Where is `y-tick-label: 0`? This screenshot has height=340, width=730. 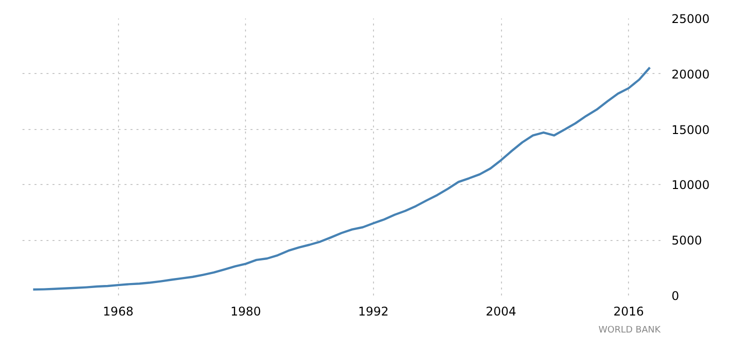 y-tick-label: 0 is located at coordinates (676, 296).